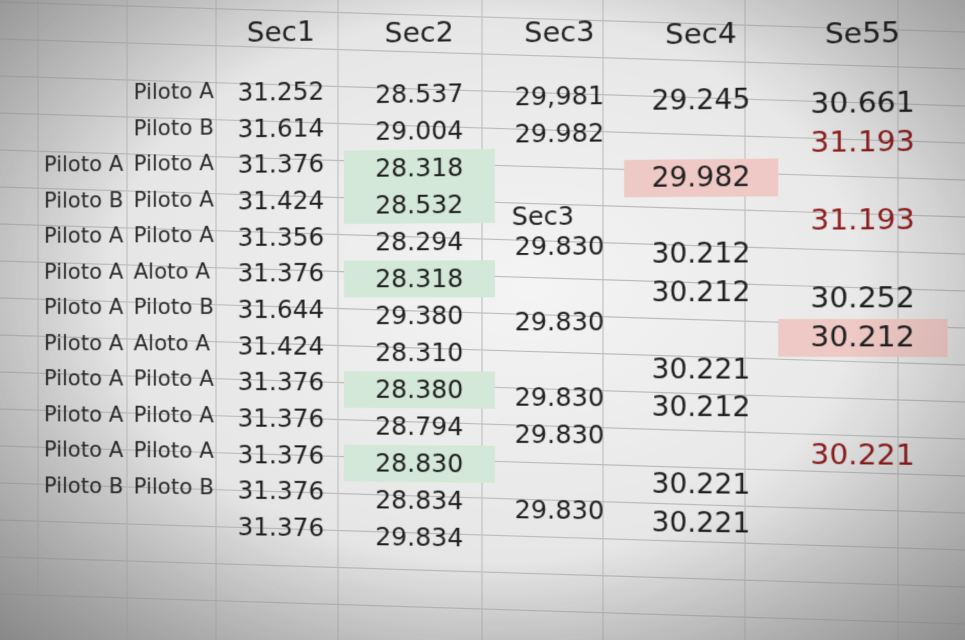 This screenshot has width=965, height=640. I want to click on cell-sec4: 29.245, so click(701, 101).